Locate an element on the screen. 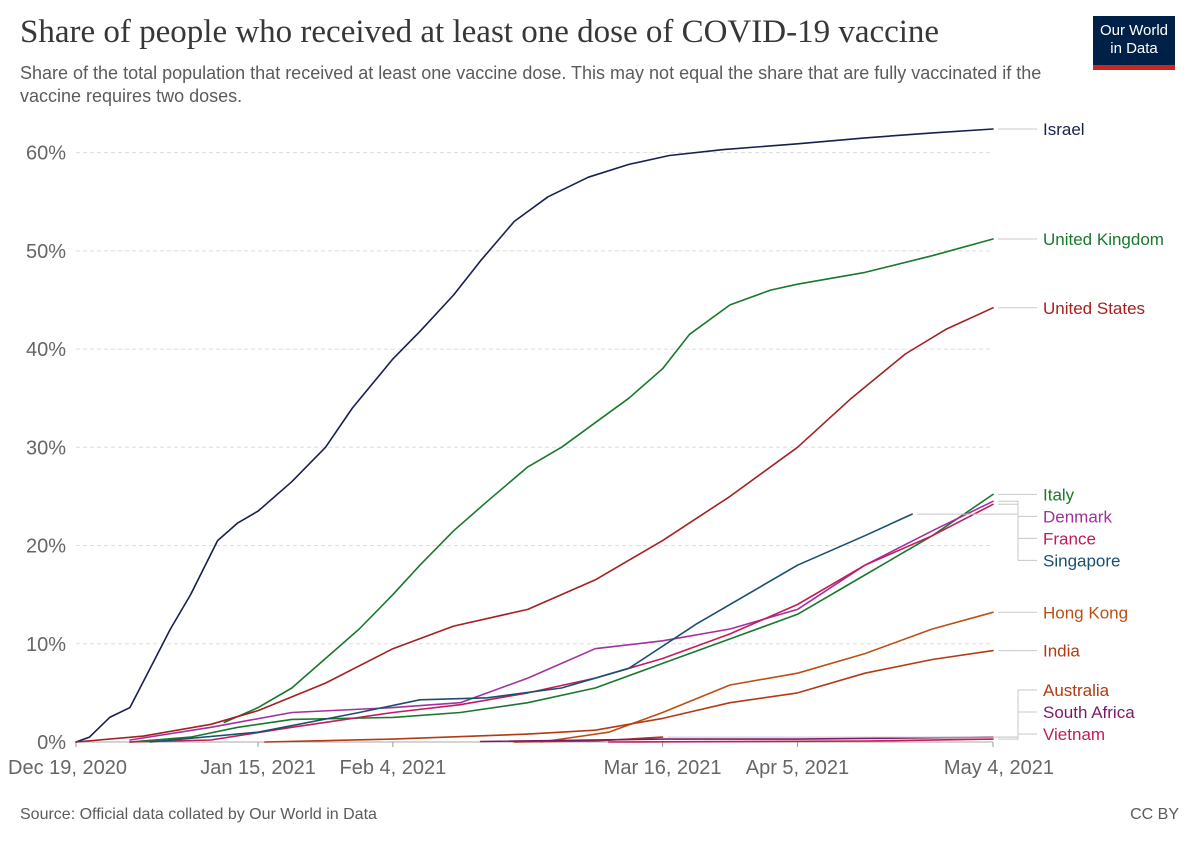 This screenshot has height=847, width=1200. series-line-hong-kong is located at coordinates (767, 677).